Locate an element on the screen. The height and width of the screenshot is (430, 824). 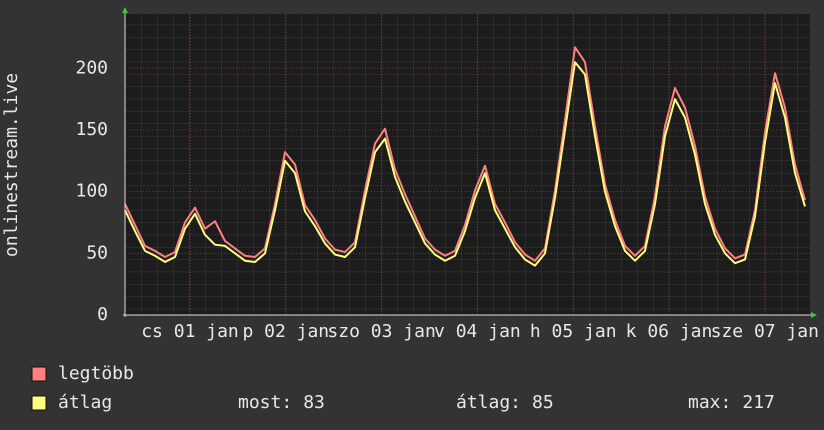
y-axis-label: onlinestream.live is located at coordinates (11, 165).